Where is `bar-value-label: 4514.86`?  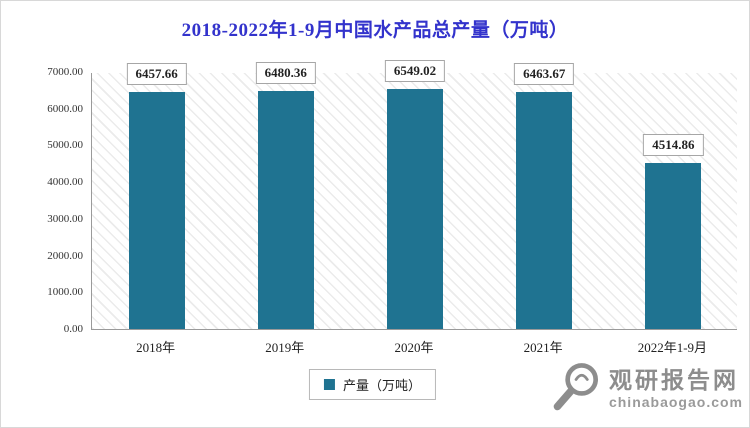 bar-value-label: 4514.86 is located at coordinates (673, 145).